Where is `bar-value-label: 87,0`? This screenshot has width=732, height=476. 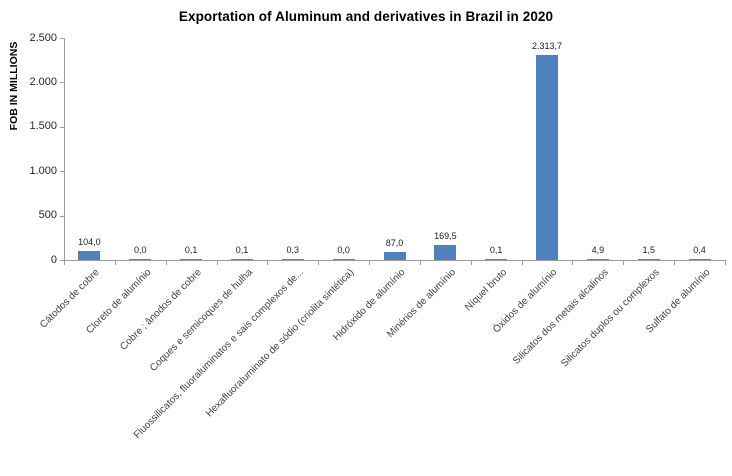 bar-value-label: 87,0 is located at coordinates (394, 243).